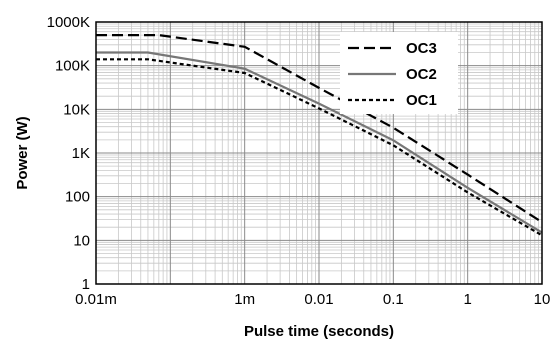 This screenshot has width=555, height=348. Describe the element at coordinates (467, 299) in the screenshot. I see `x-tick-label: 1` at that location.